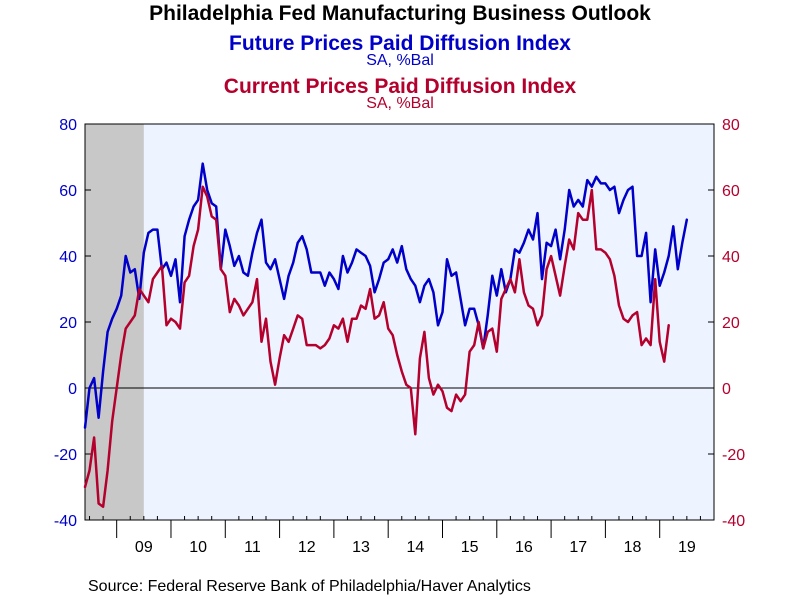 This screenshot has height=600, width=800. What do you see at coordinates (68, 125) in the screenshot?
I see `left-axis-label: 80` at bounding box center [68, 125].